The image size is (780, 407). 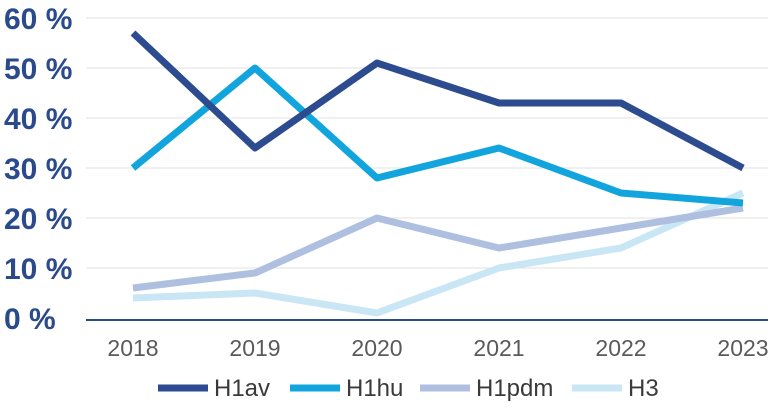 I want to click on legend: H1av H1hu H1pdm H3, so click(x=408, y=388).